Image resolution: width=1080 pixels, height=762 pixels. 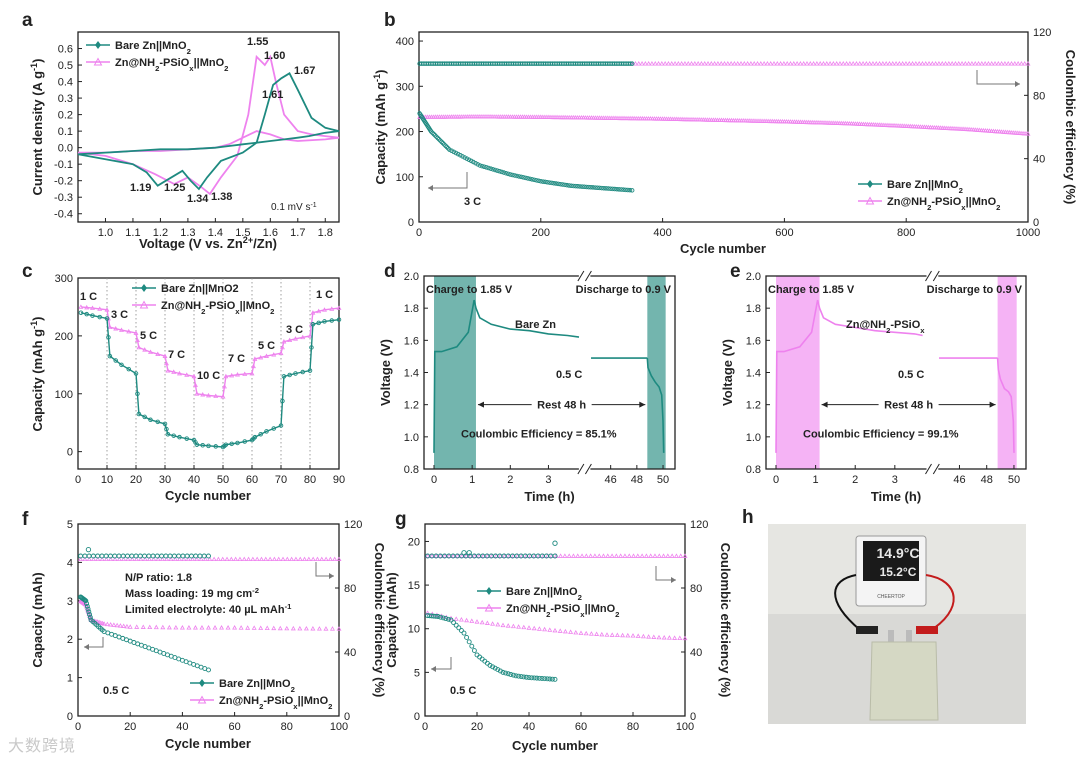 What do you see at coordinates (347, 717) in the screenshot?
I see `y2-tick-label: 0` at bounding box center [347, 717].